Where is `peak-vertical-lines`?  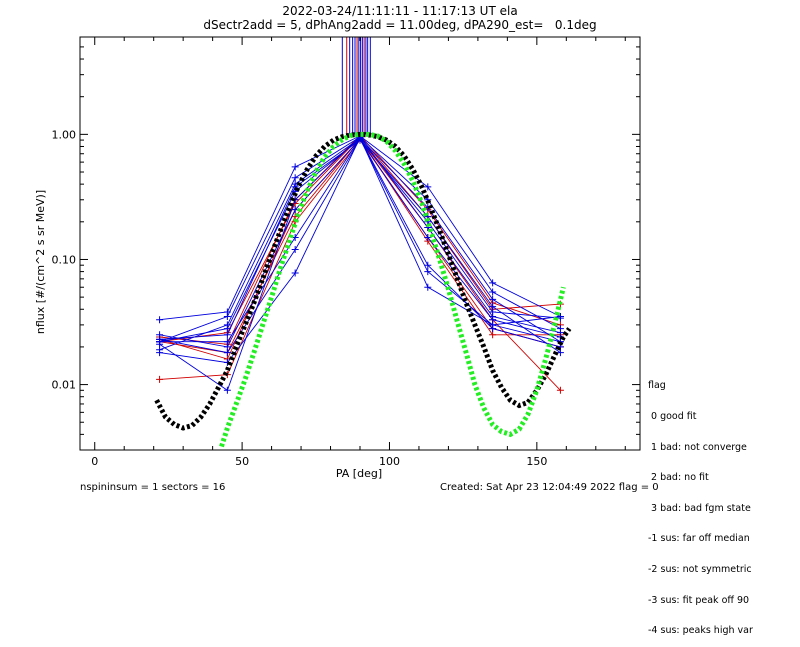 peak-vertical-lines is located at coordinates (356, 86).